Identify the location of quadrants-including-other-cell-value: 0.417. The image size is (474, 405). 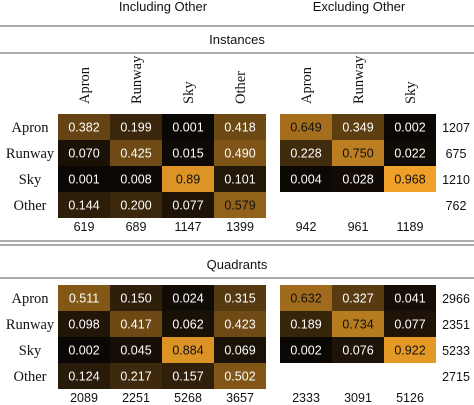
(135, 325).